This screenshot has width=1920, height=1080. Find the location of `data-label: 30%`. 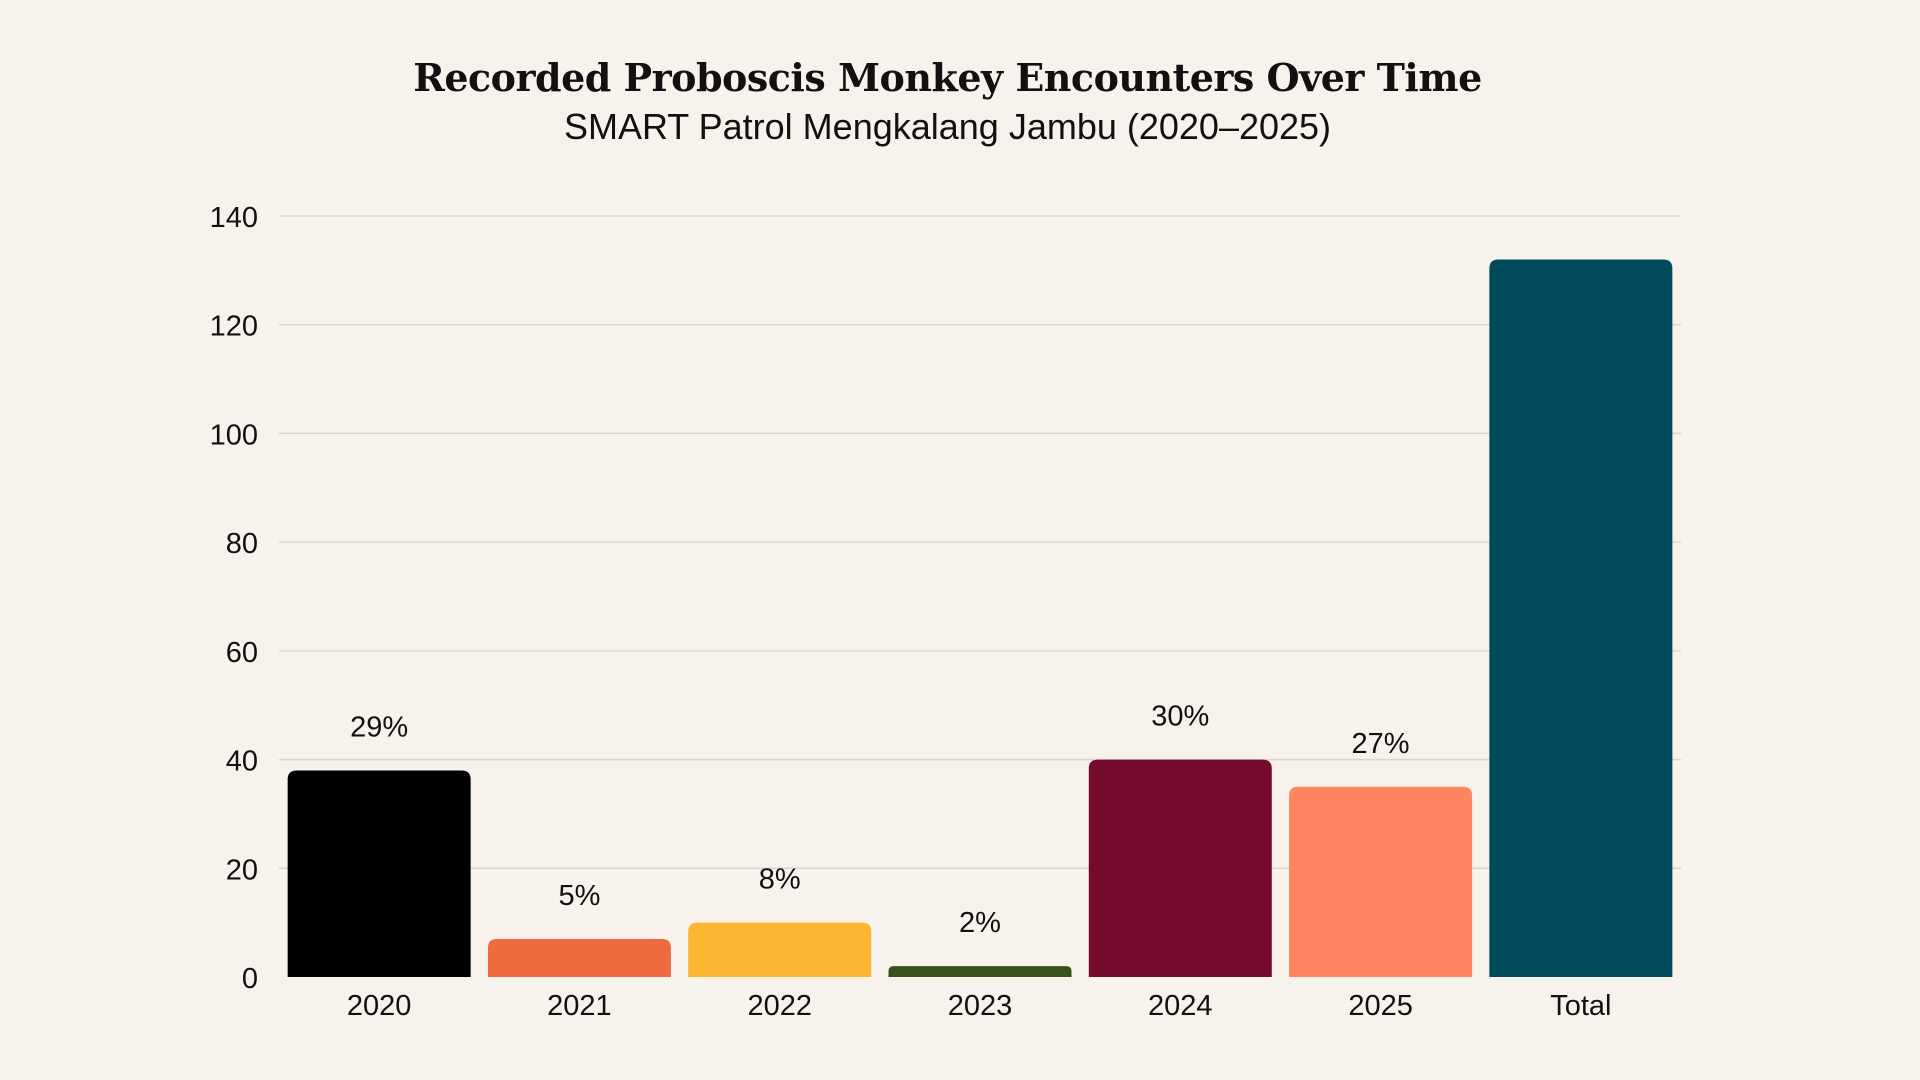

data-label: 30% is located at coordinates (1180, 717).